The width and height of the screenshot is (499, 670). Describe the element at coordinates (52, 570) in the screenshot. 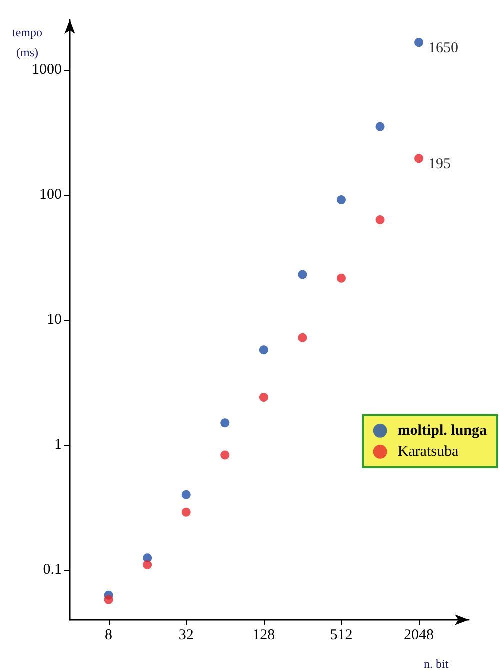

I see `y-tick-label: 0.1` at that location.